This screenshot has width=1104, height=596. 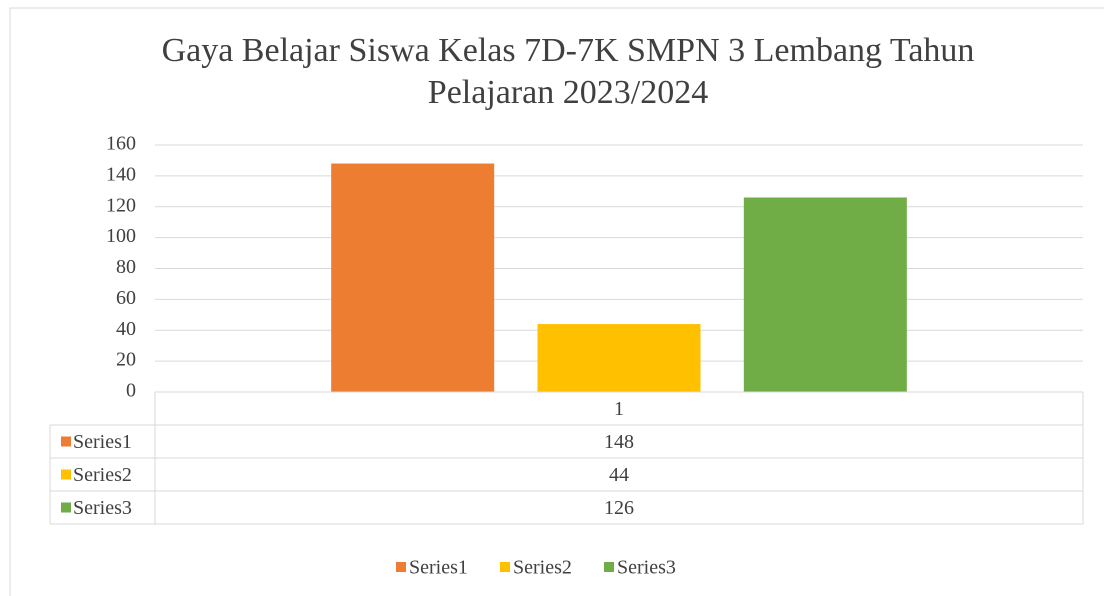 What do you see at coordinates (619, 409) in the screenshot?
I see `x-tick-label: 1` at bounding box center [619, 409].